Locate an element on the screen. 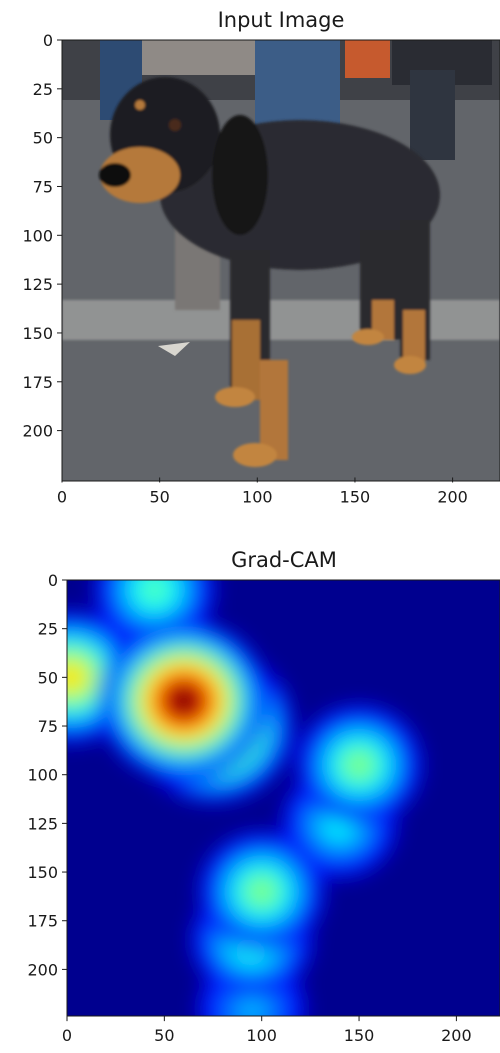 The height and width of the screenshot is (1053, 500). panel2-title: Grad-CAM is located at coordinates (284, 560).